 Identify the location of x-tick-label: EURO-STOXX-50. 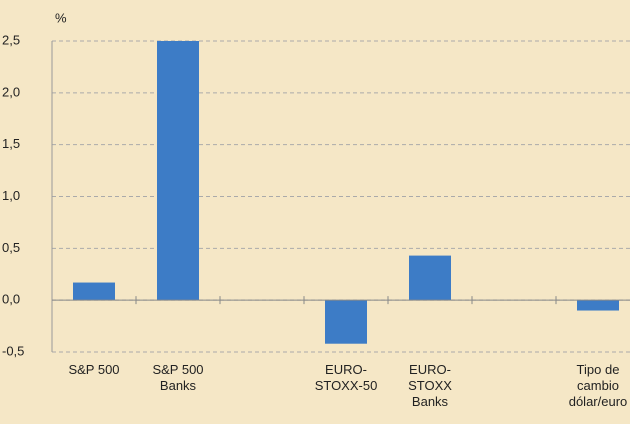
(346, 377).